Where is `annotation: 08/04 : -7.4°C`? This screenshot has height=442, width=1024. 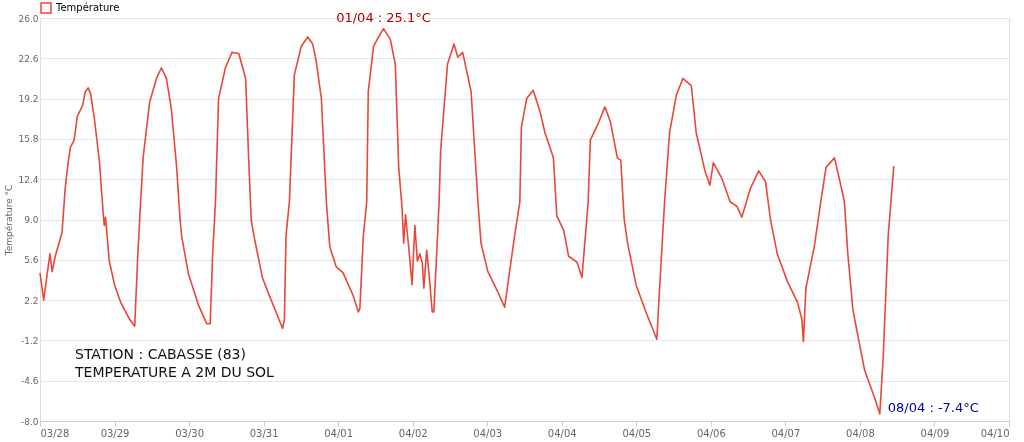
annotation: 08/04 : -7.4°C is located at coordinates (933, 407).